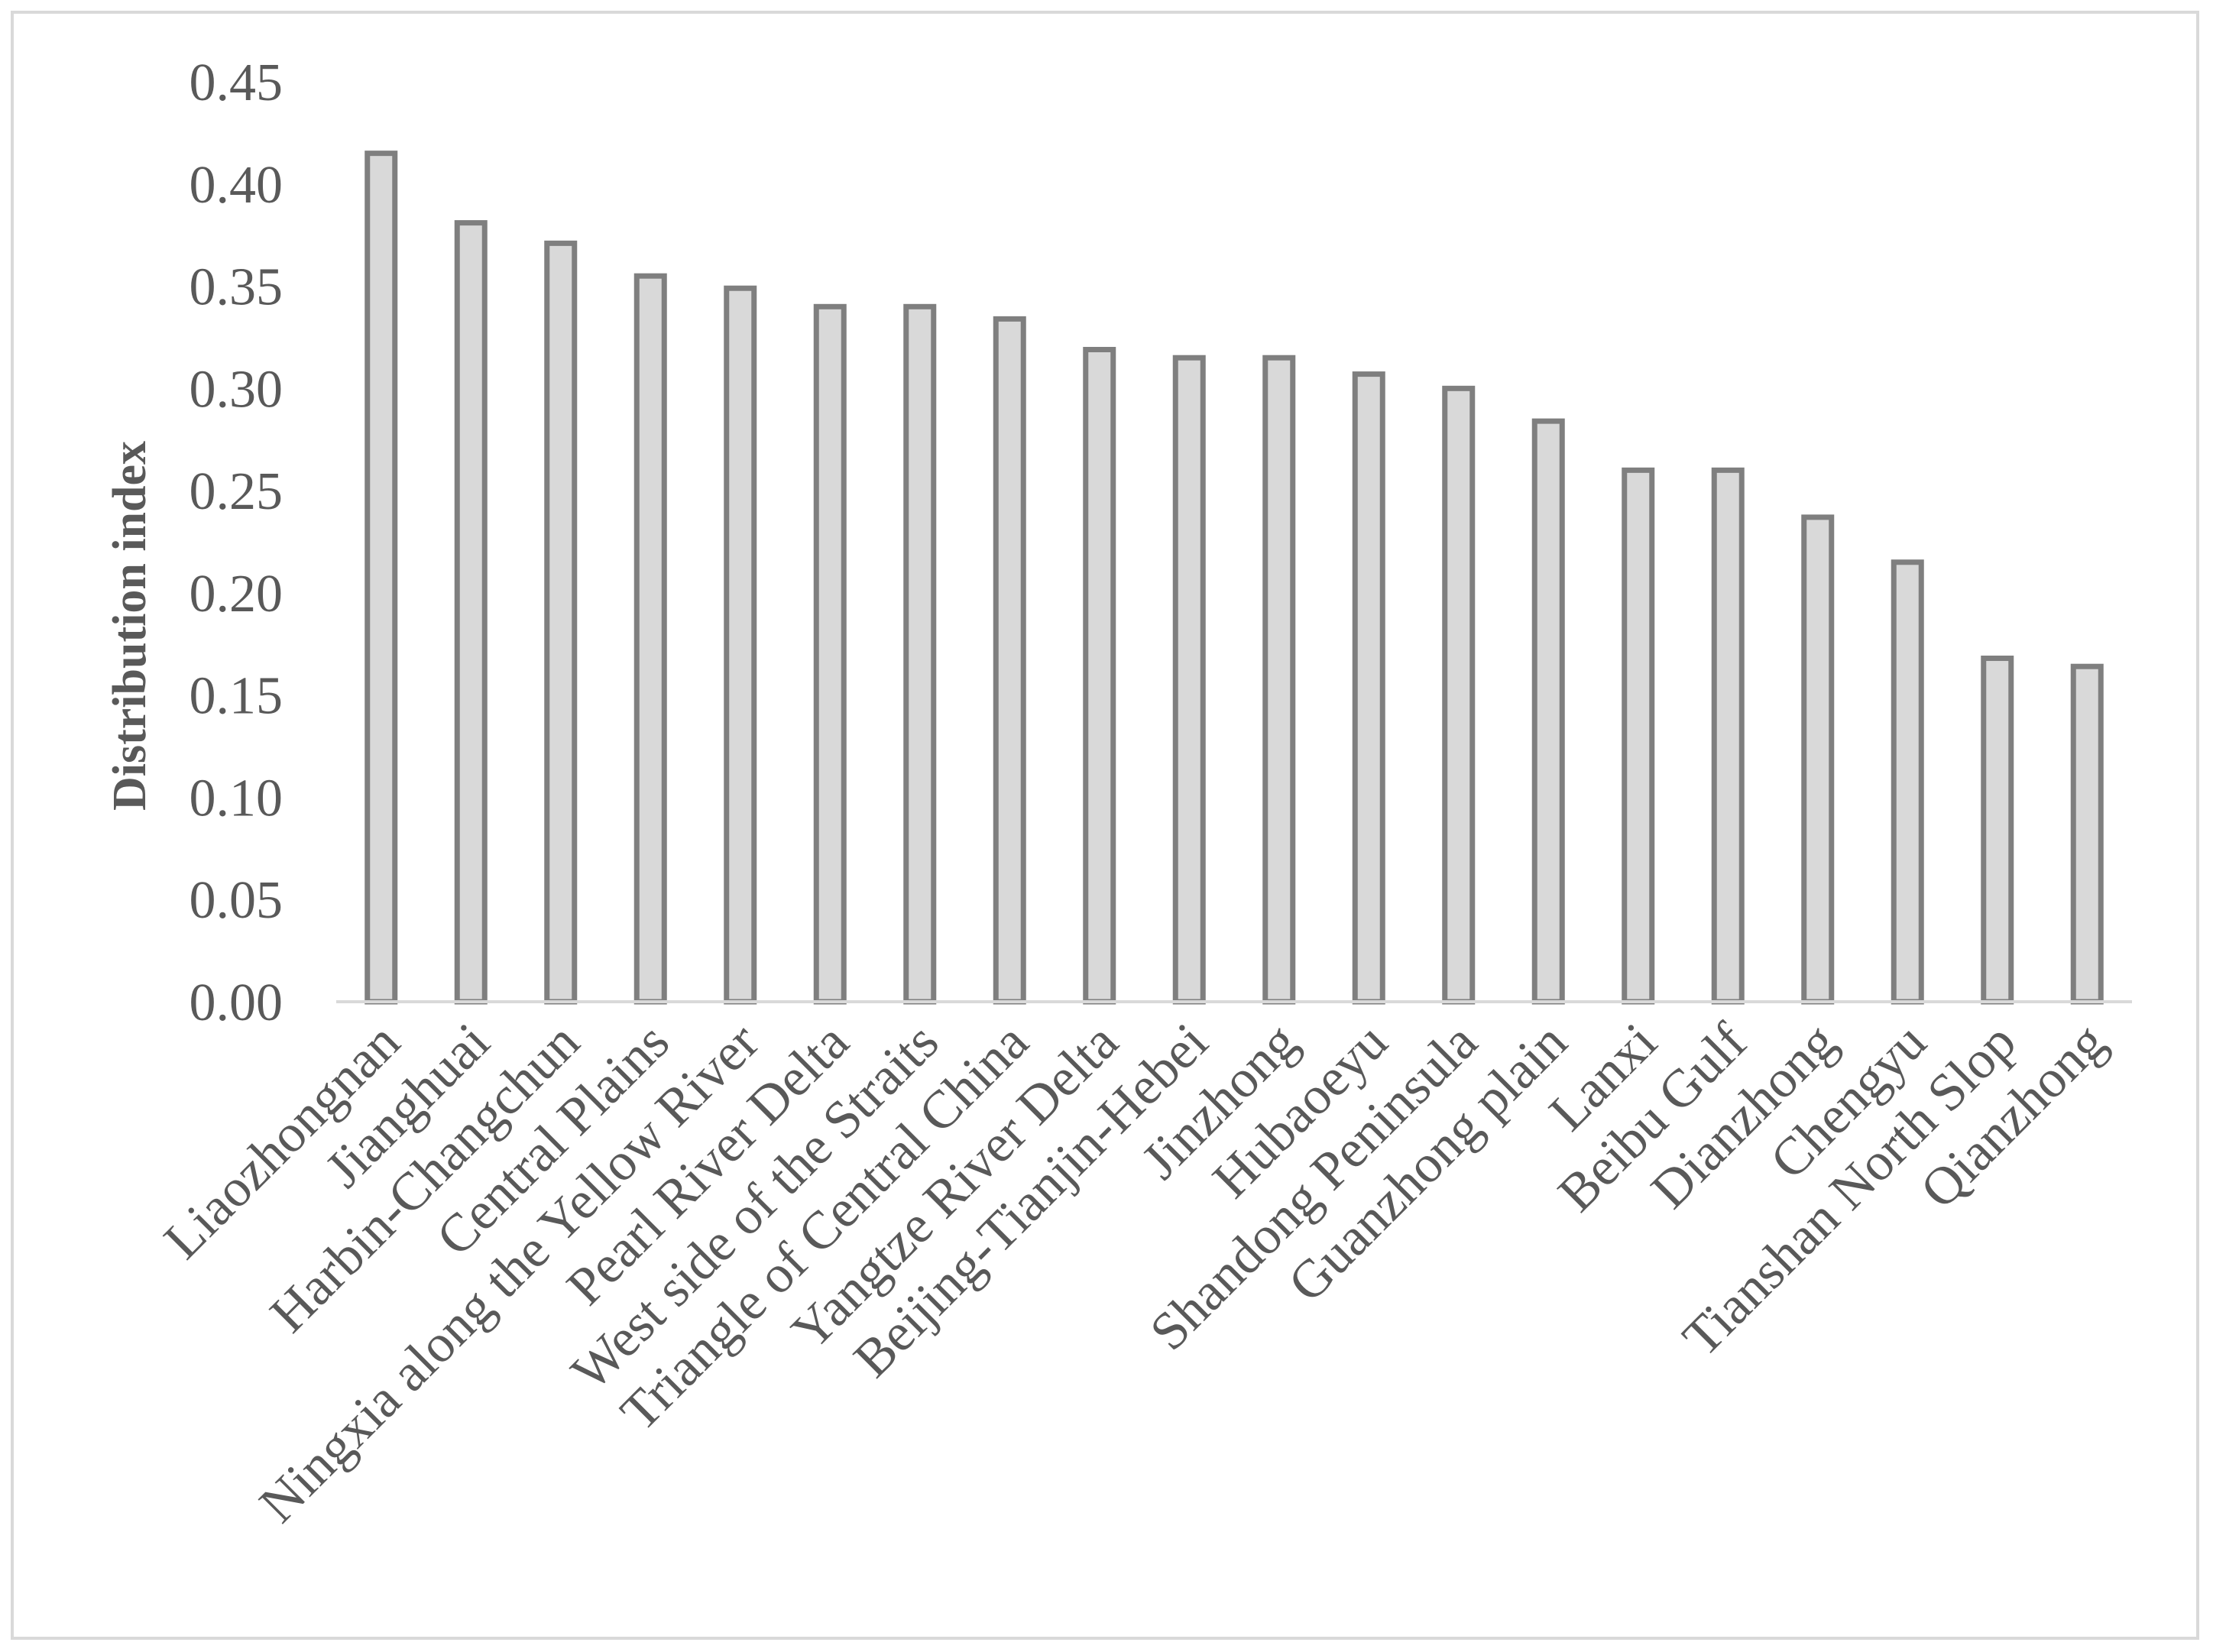  What do you see at coordinates (237, 287) in the screenshot?
I see `y-tick-label: 0.35` at bounding box center [237, 287].